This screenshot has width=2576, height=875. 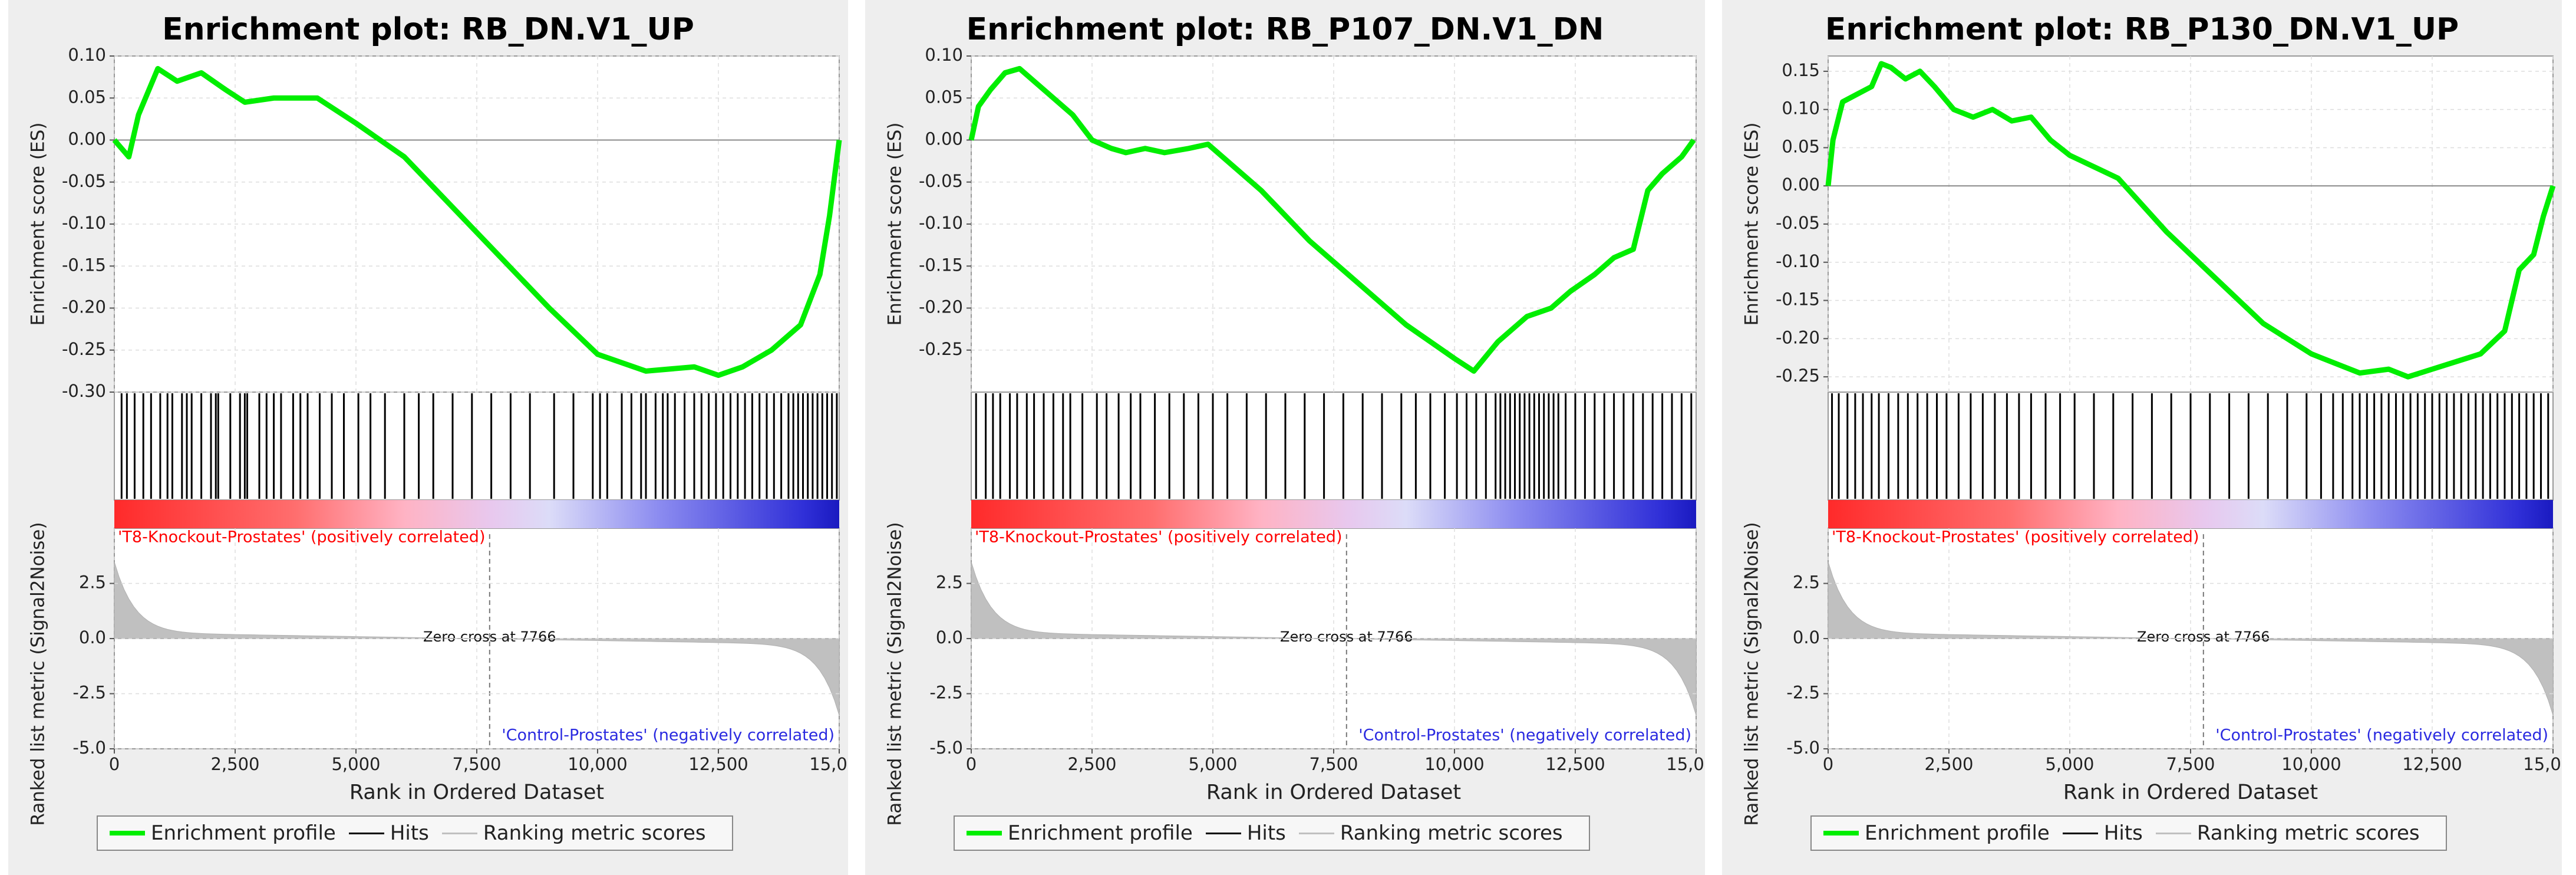 I want to click on panel-title: Enrichment plot: RB_DN.V1_UP, so click(x=428, y=29).